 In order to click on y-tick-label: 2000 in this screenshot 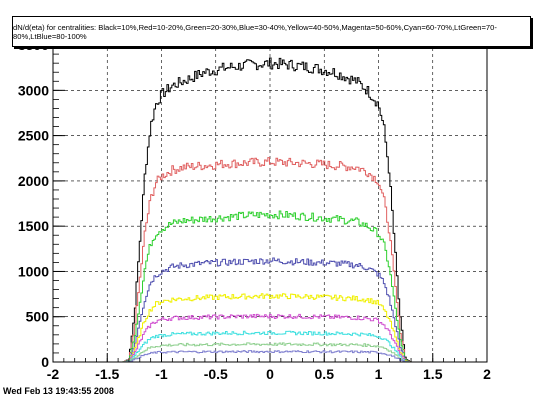, I will do `click(33, 181)`.